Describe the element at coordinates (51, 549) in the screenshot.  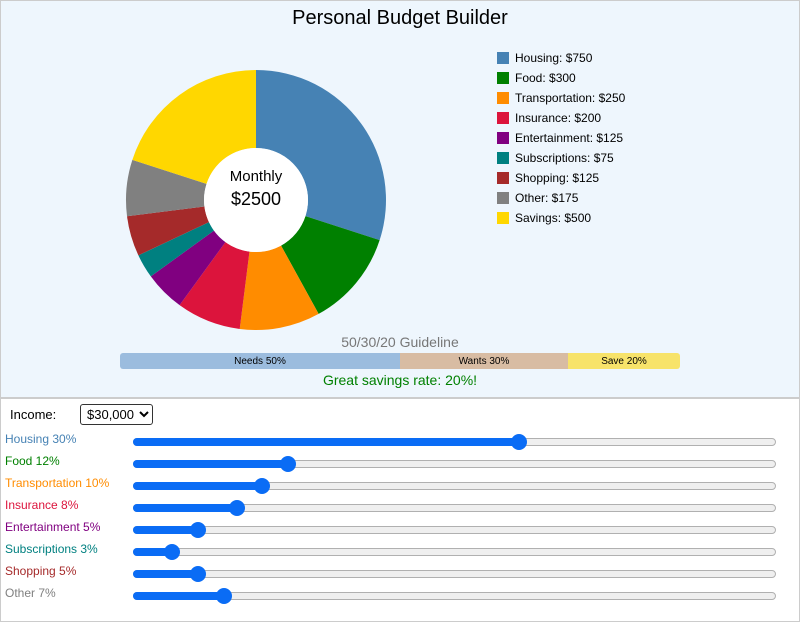
I see `slider-label: Subscriptions 3%` at that location.